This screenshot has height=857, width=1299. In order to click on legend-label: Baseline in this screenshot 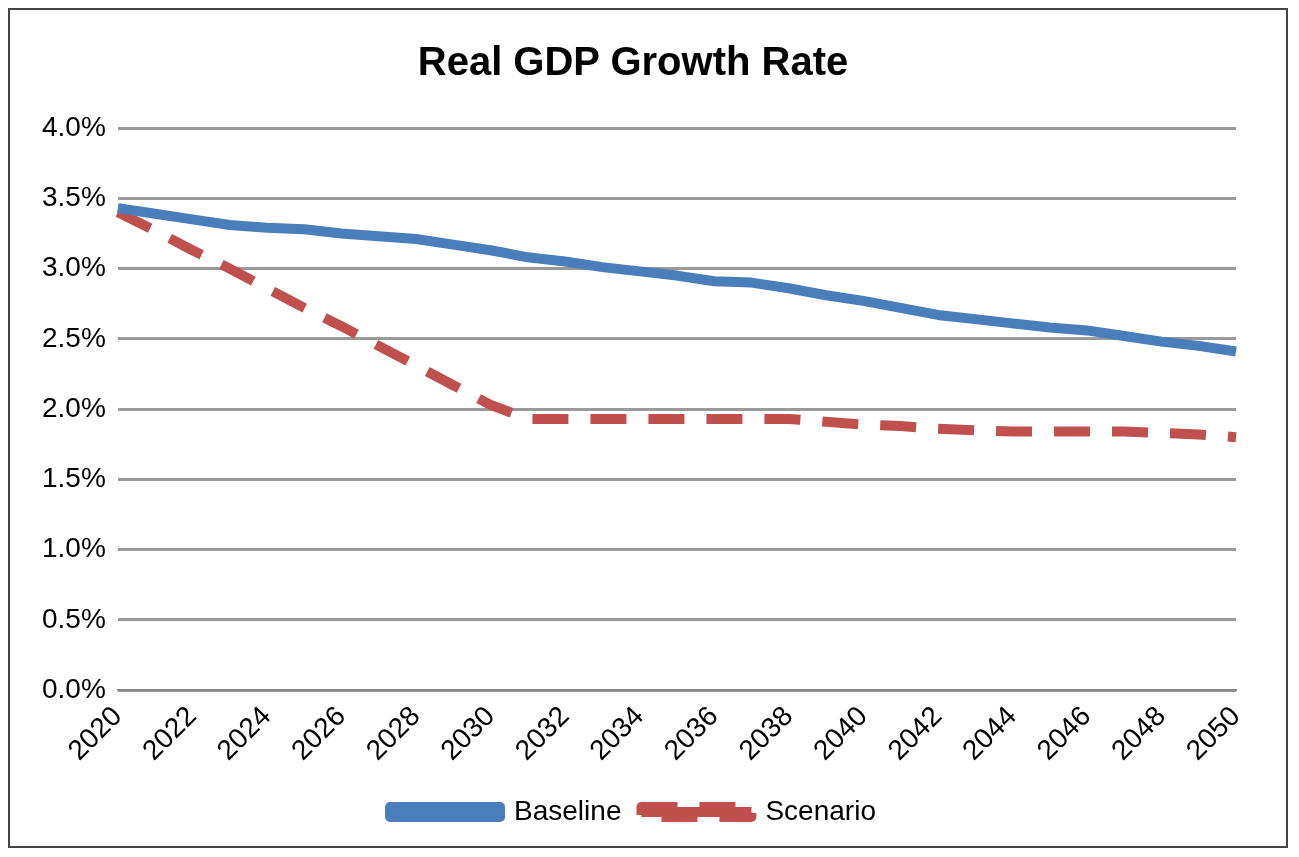, I will do `click(568, 810)`.